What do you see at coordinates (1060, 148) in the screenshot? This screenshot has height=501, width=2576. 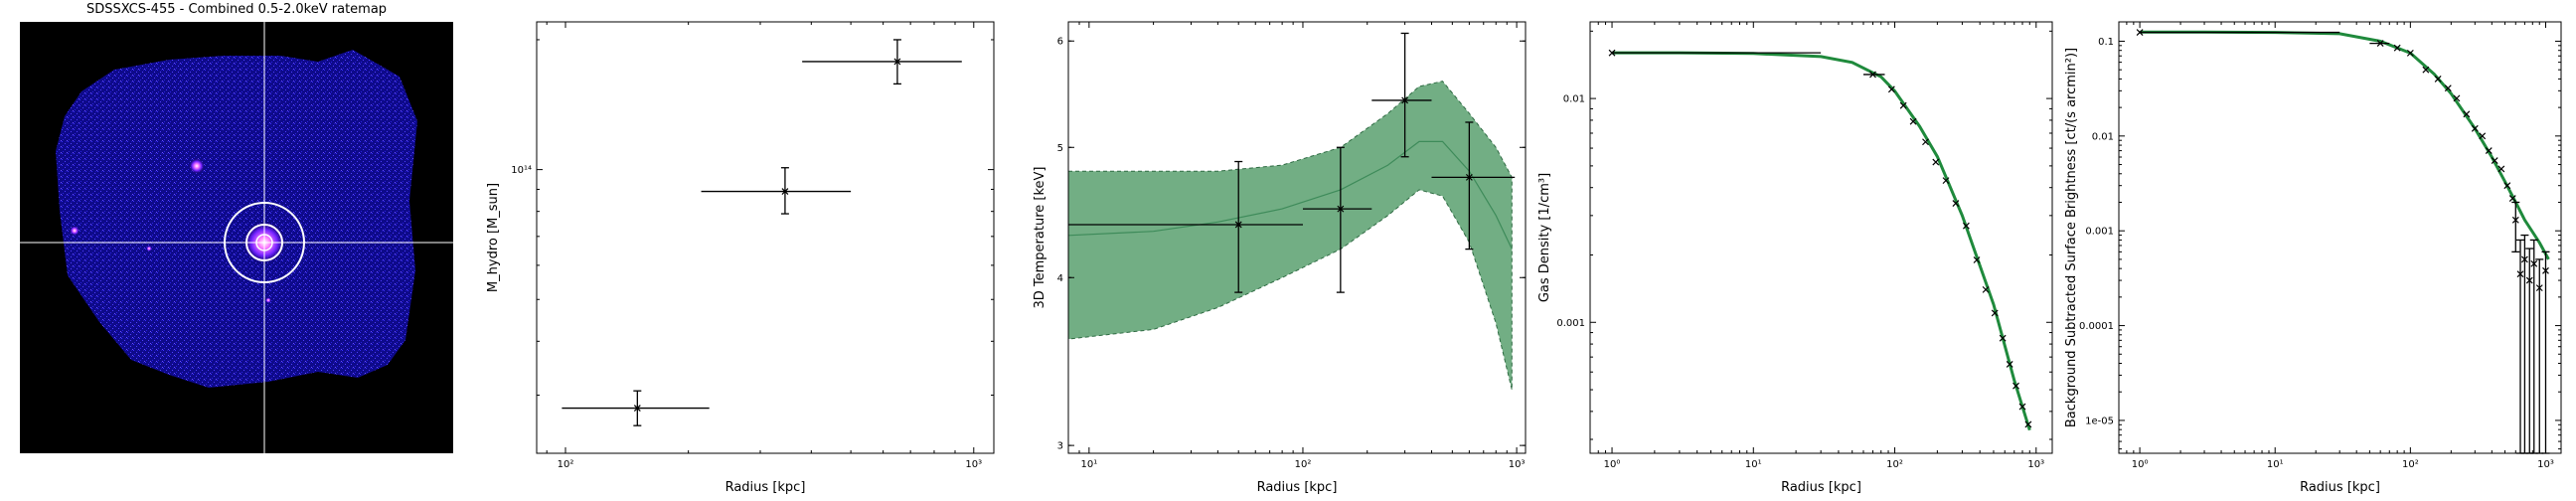 I see `y-tick-label: 5` at bounding box center [1060, 148].